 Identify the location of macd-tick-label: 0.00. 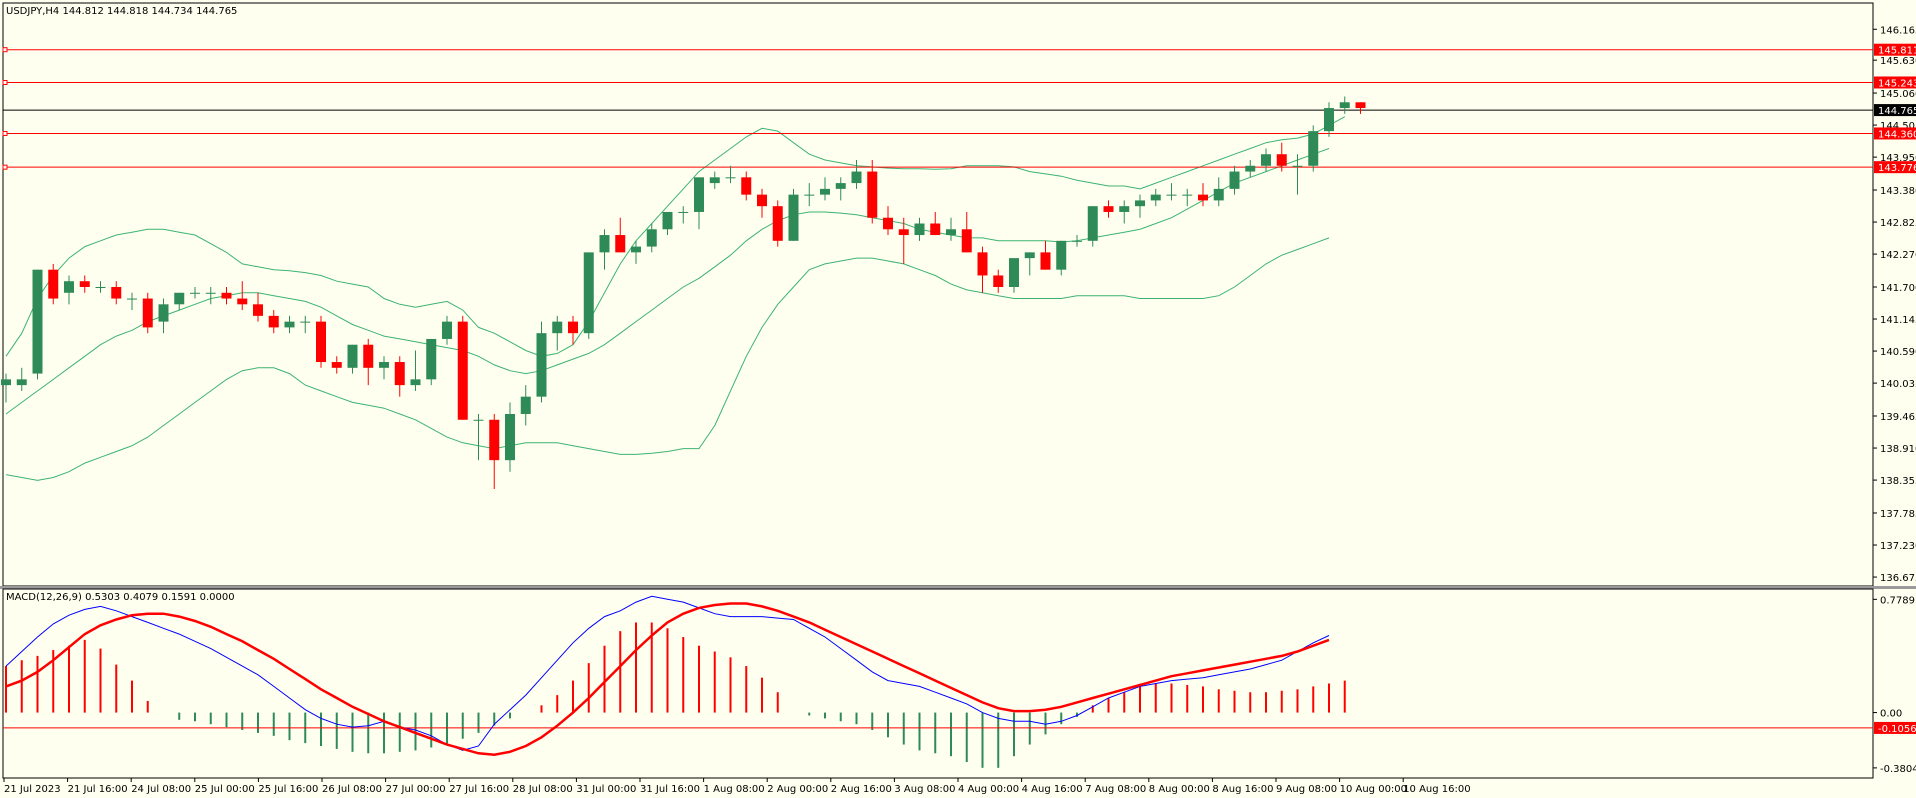
(1891, 714).